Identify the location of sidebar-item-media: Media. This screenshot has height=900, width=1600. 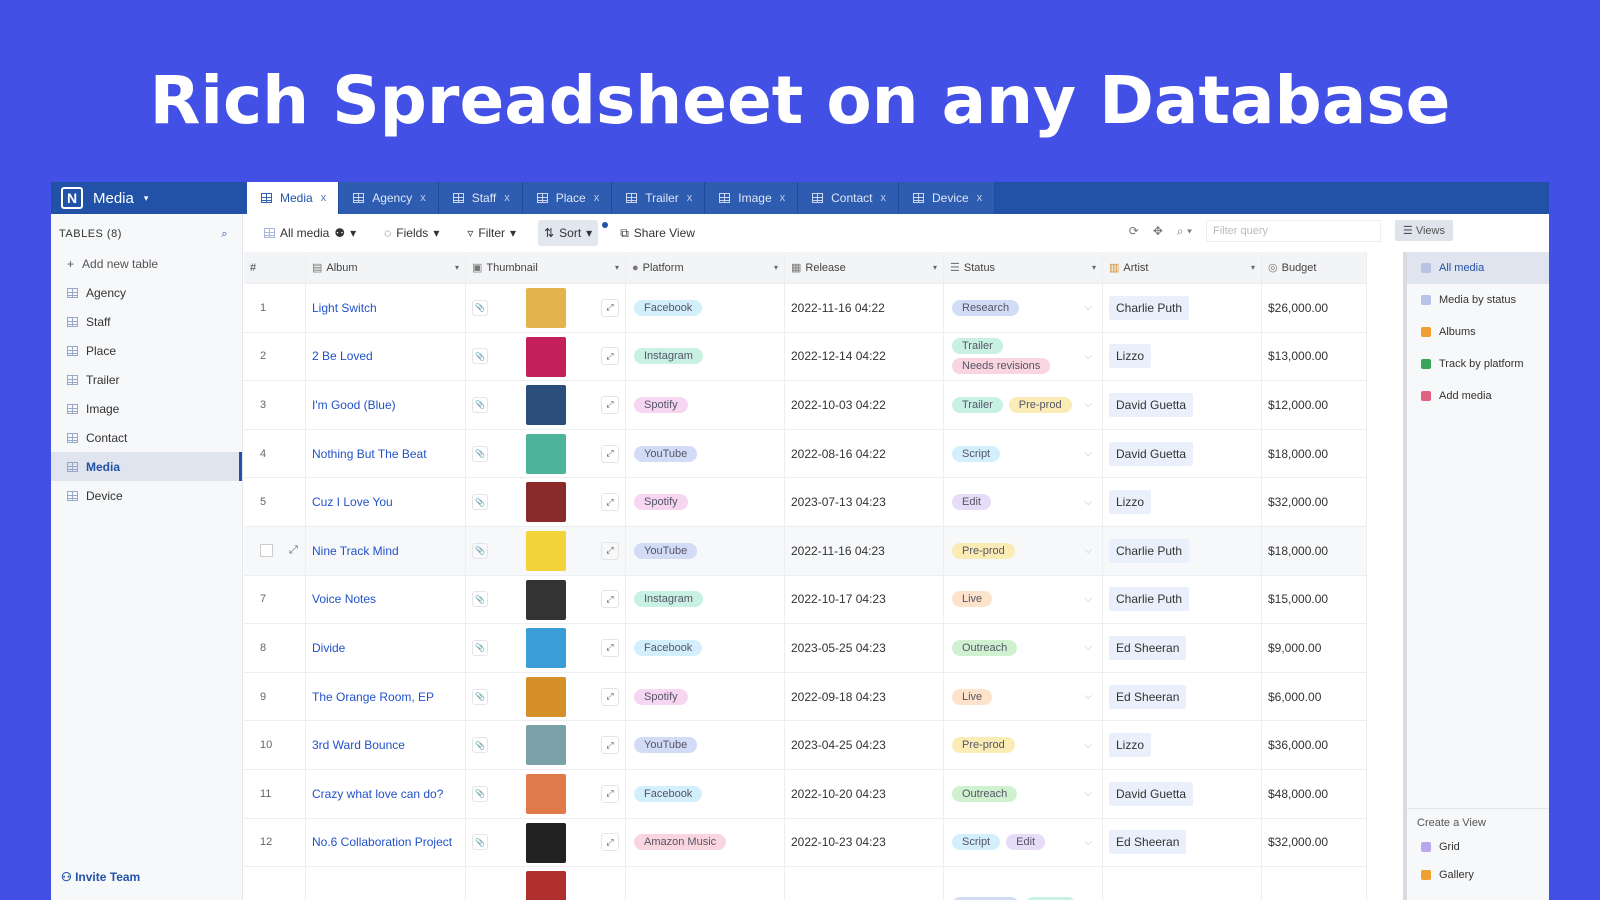
(146, 466).